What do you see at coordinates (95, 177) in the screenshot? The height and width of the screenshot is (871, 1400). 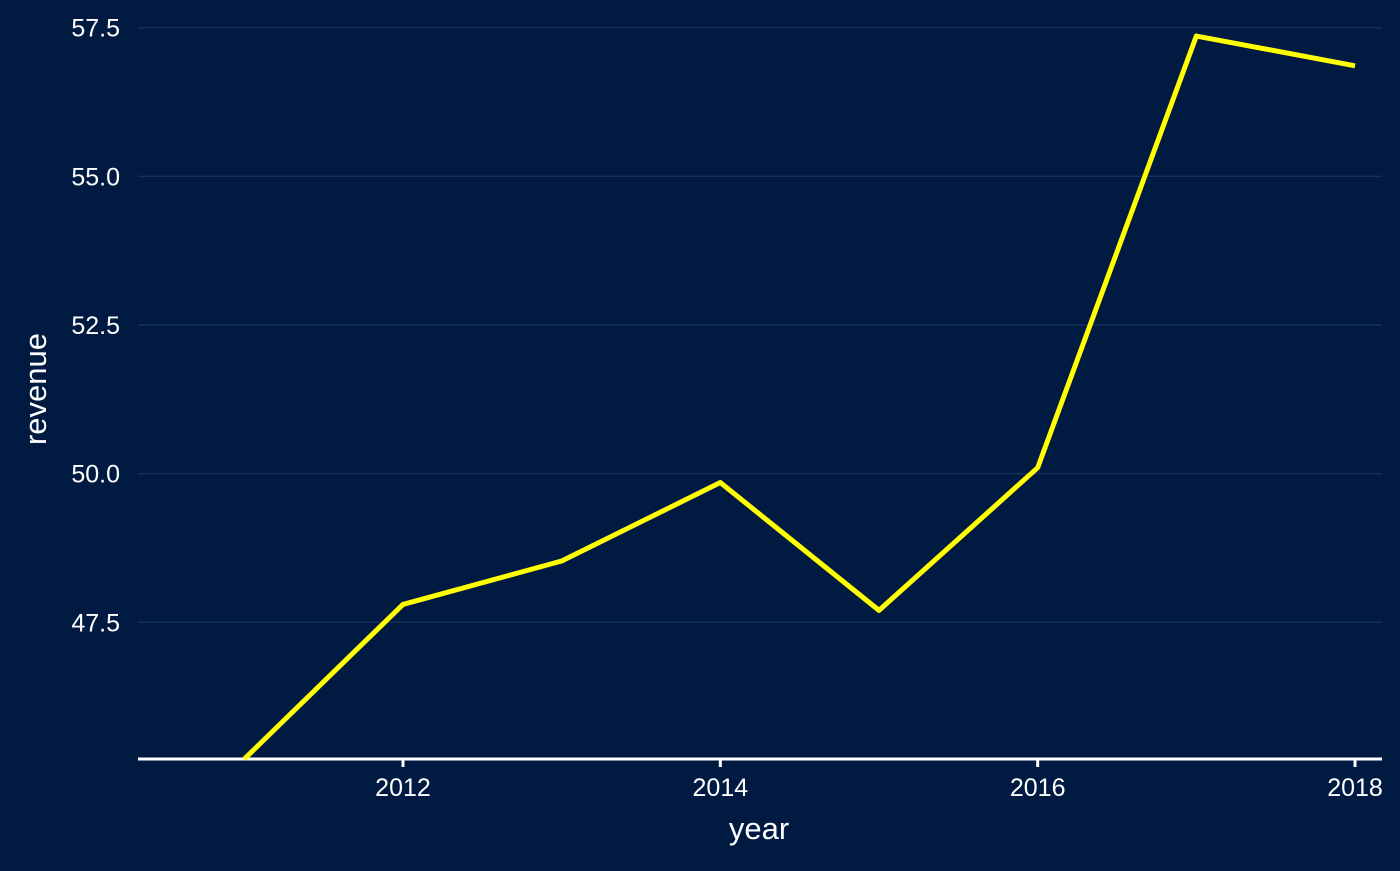 I see `y-tick-label: 55.0` at bounding box center [95, 177].